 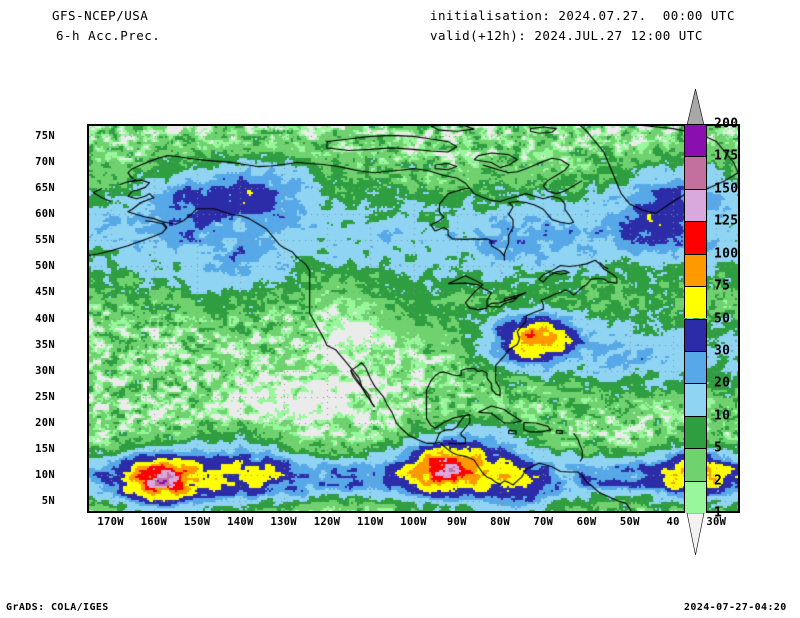 What do you see at coordinates (726, 124) in the screenshot?
I see `colorbar-tick-label: 200` at bounding box center [726, 124].